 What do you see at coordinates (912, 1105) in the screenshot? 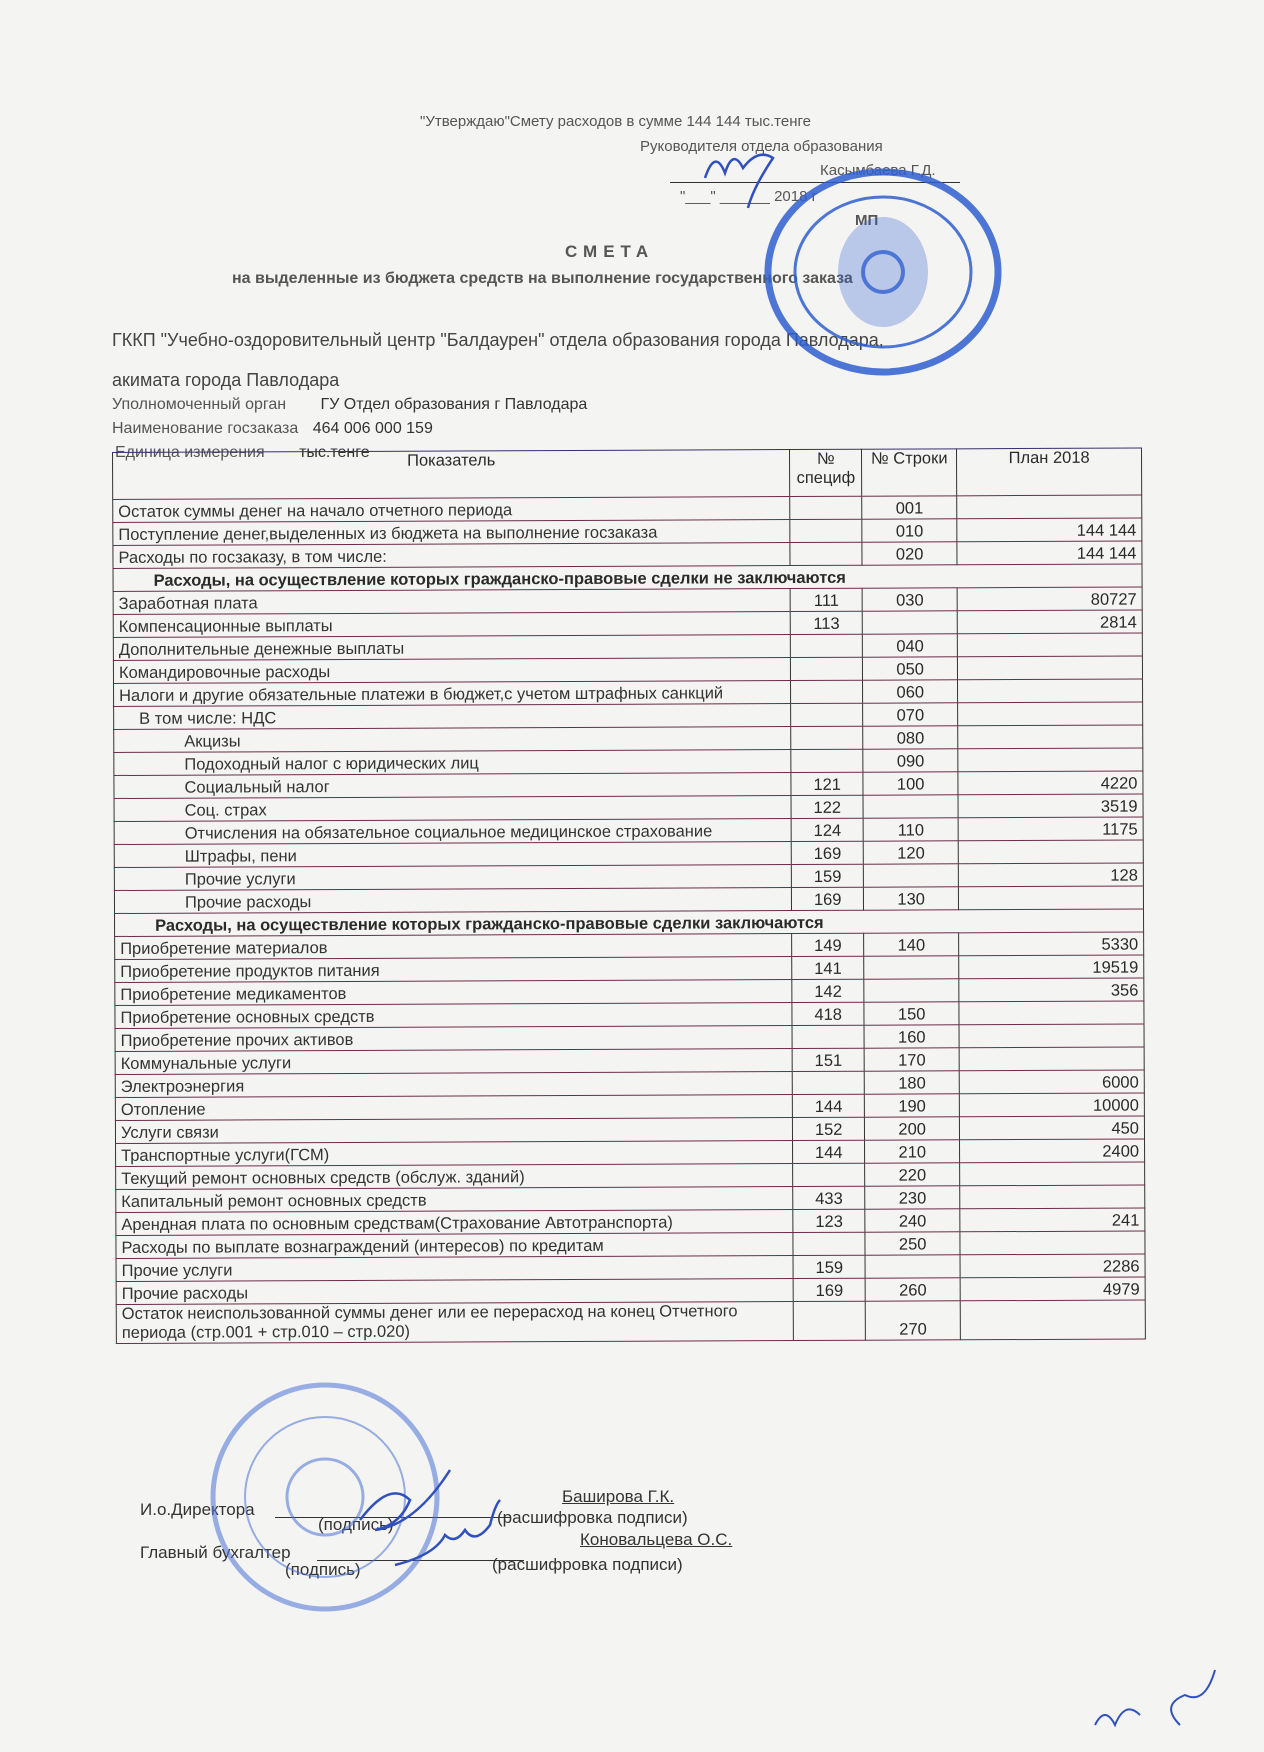
I see `row-number: 190` at bounding box center [912, 1105].